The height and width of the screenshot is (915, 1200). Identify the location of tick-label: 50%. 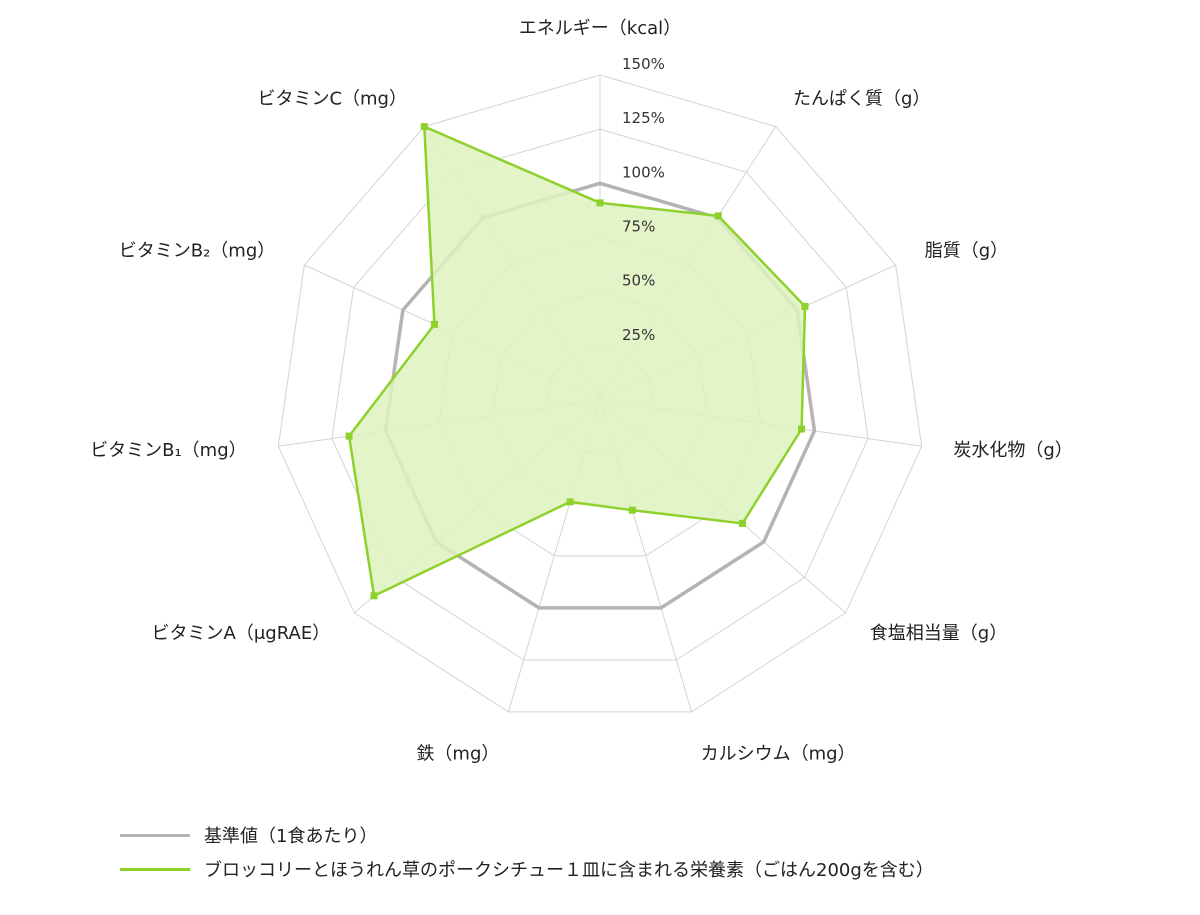
(638, 281).